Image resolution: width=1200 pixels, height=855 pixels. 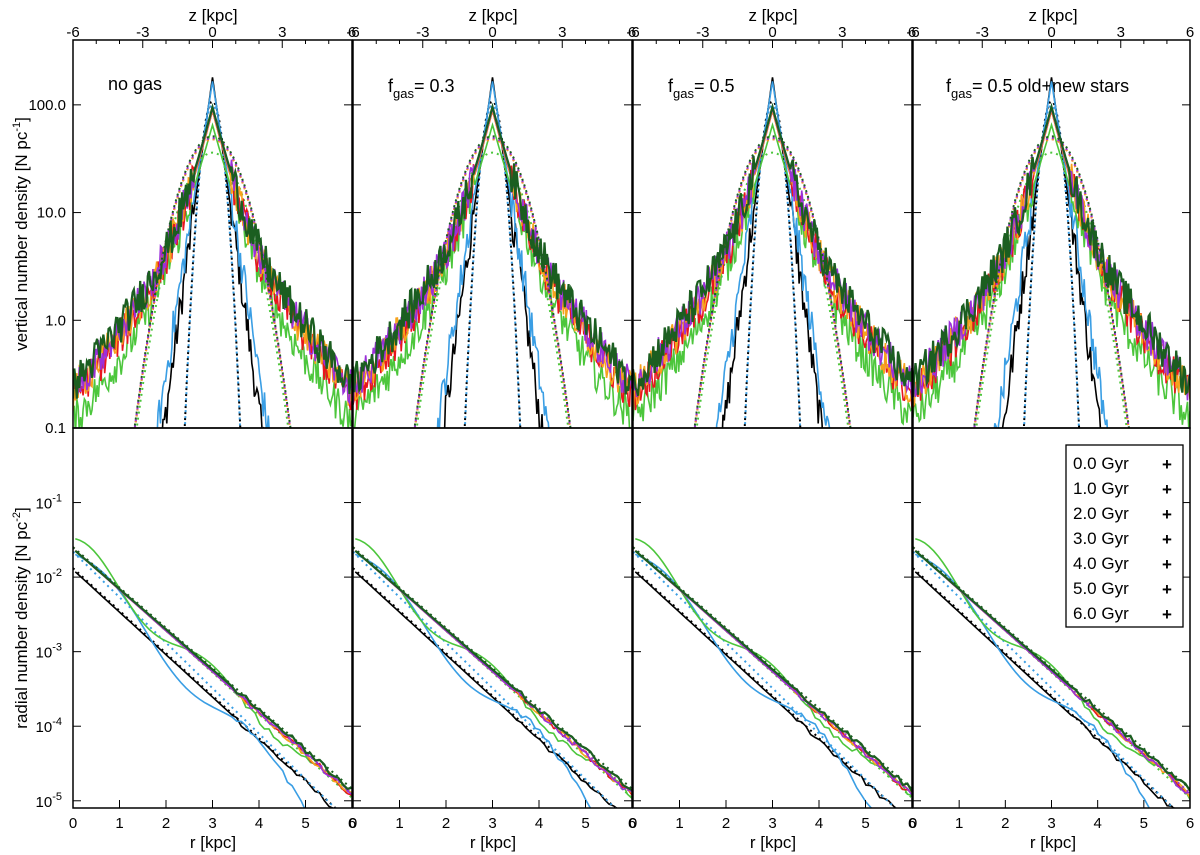 What do you see at coordinates (1121, 32) in the screenshot?
I see `z-tick-label-3-3: 3` at bounding box center [1121, 32].